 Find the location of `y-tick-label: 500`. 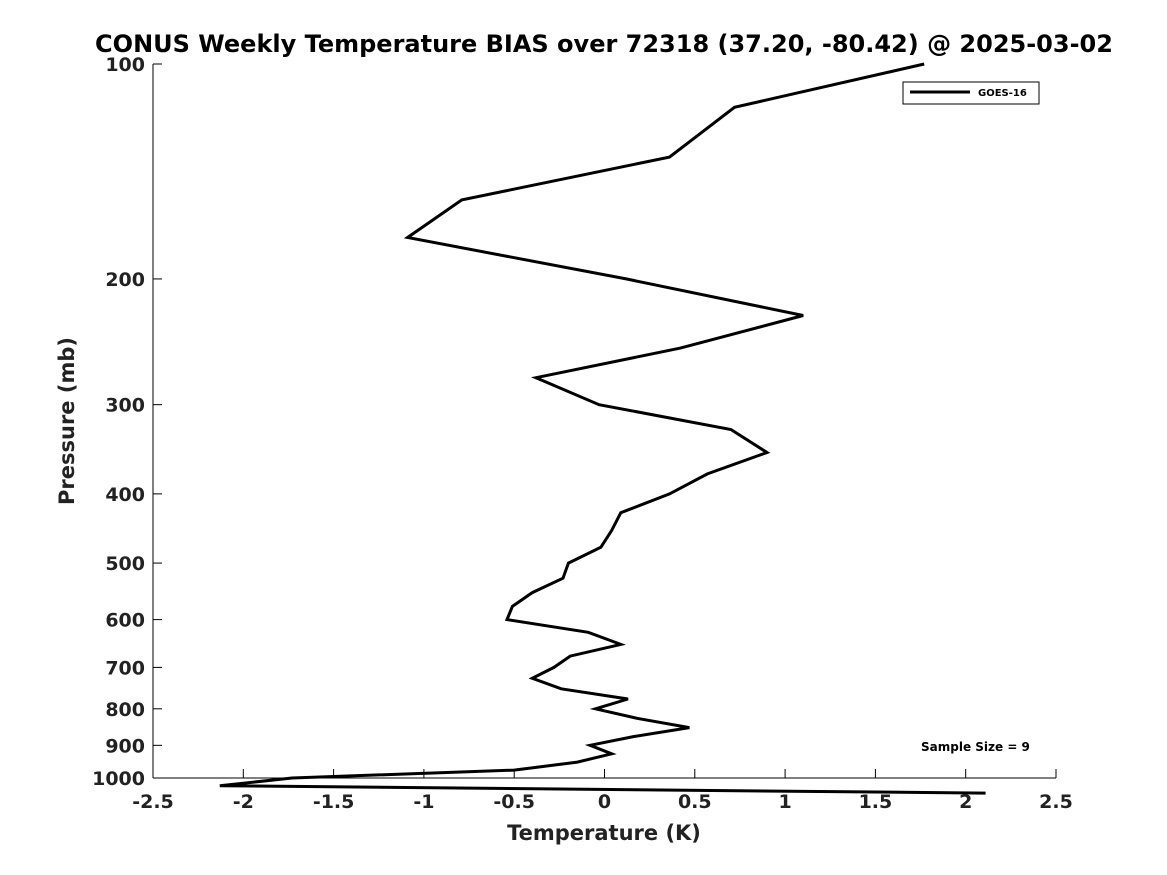

y-tick-label: 500 is located at coordinates (125, 564).